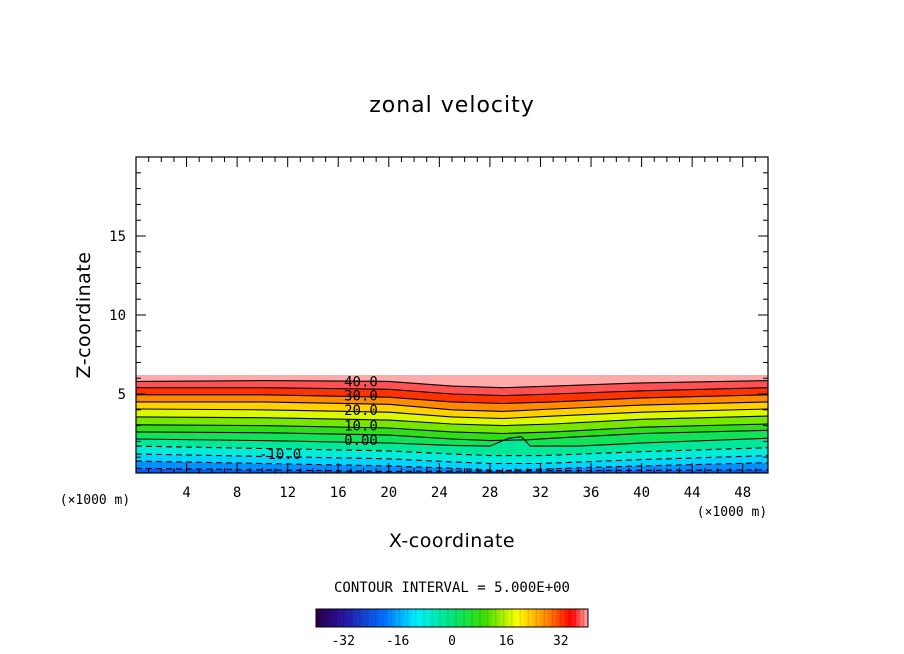  What do you see at coordinates (338, 493) in the screenshot?
I see `x-tick-label: 16` at bounding box center [338, 493].